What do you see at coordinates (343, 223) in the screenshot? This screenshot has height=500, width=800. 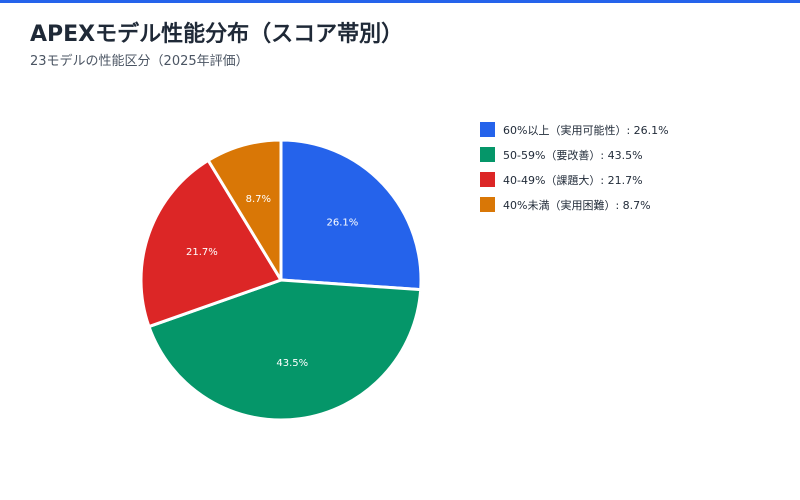 I see `slice-value-label: 26.1%` at bounding box center [343, 223].